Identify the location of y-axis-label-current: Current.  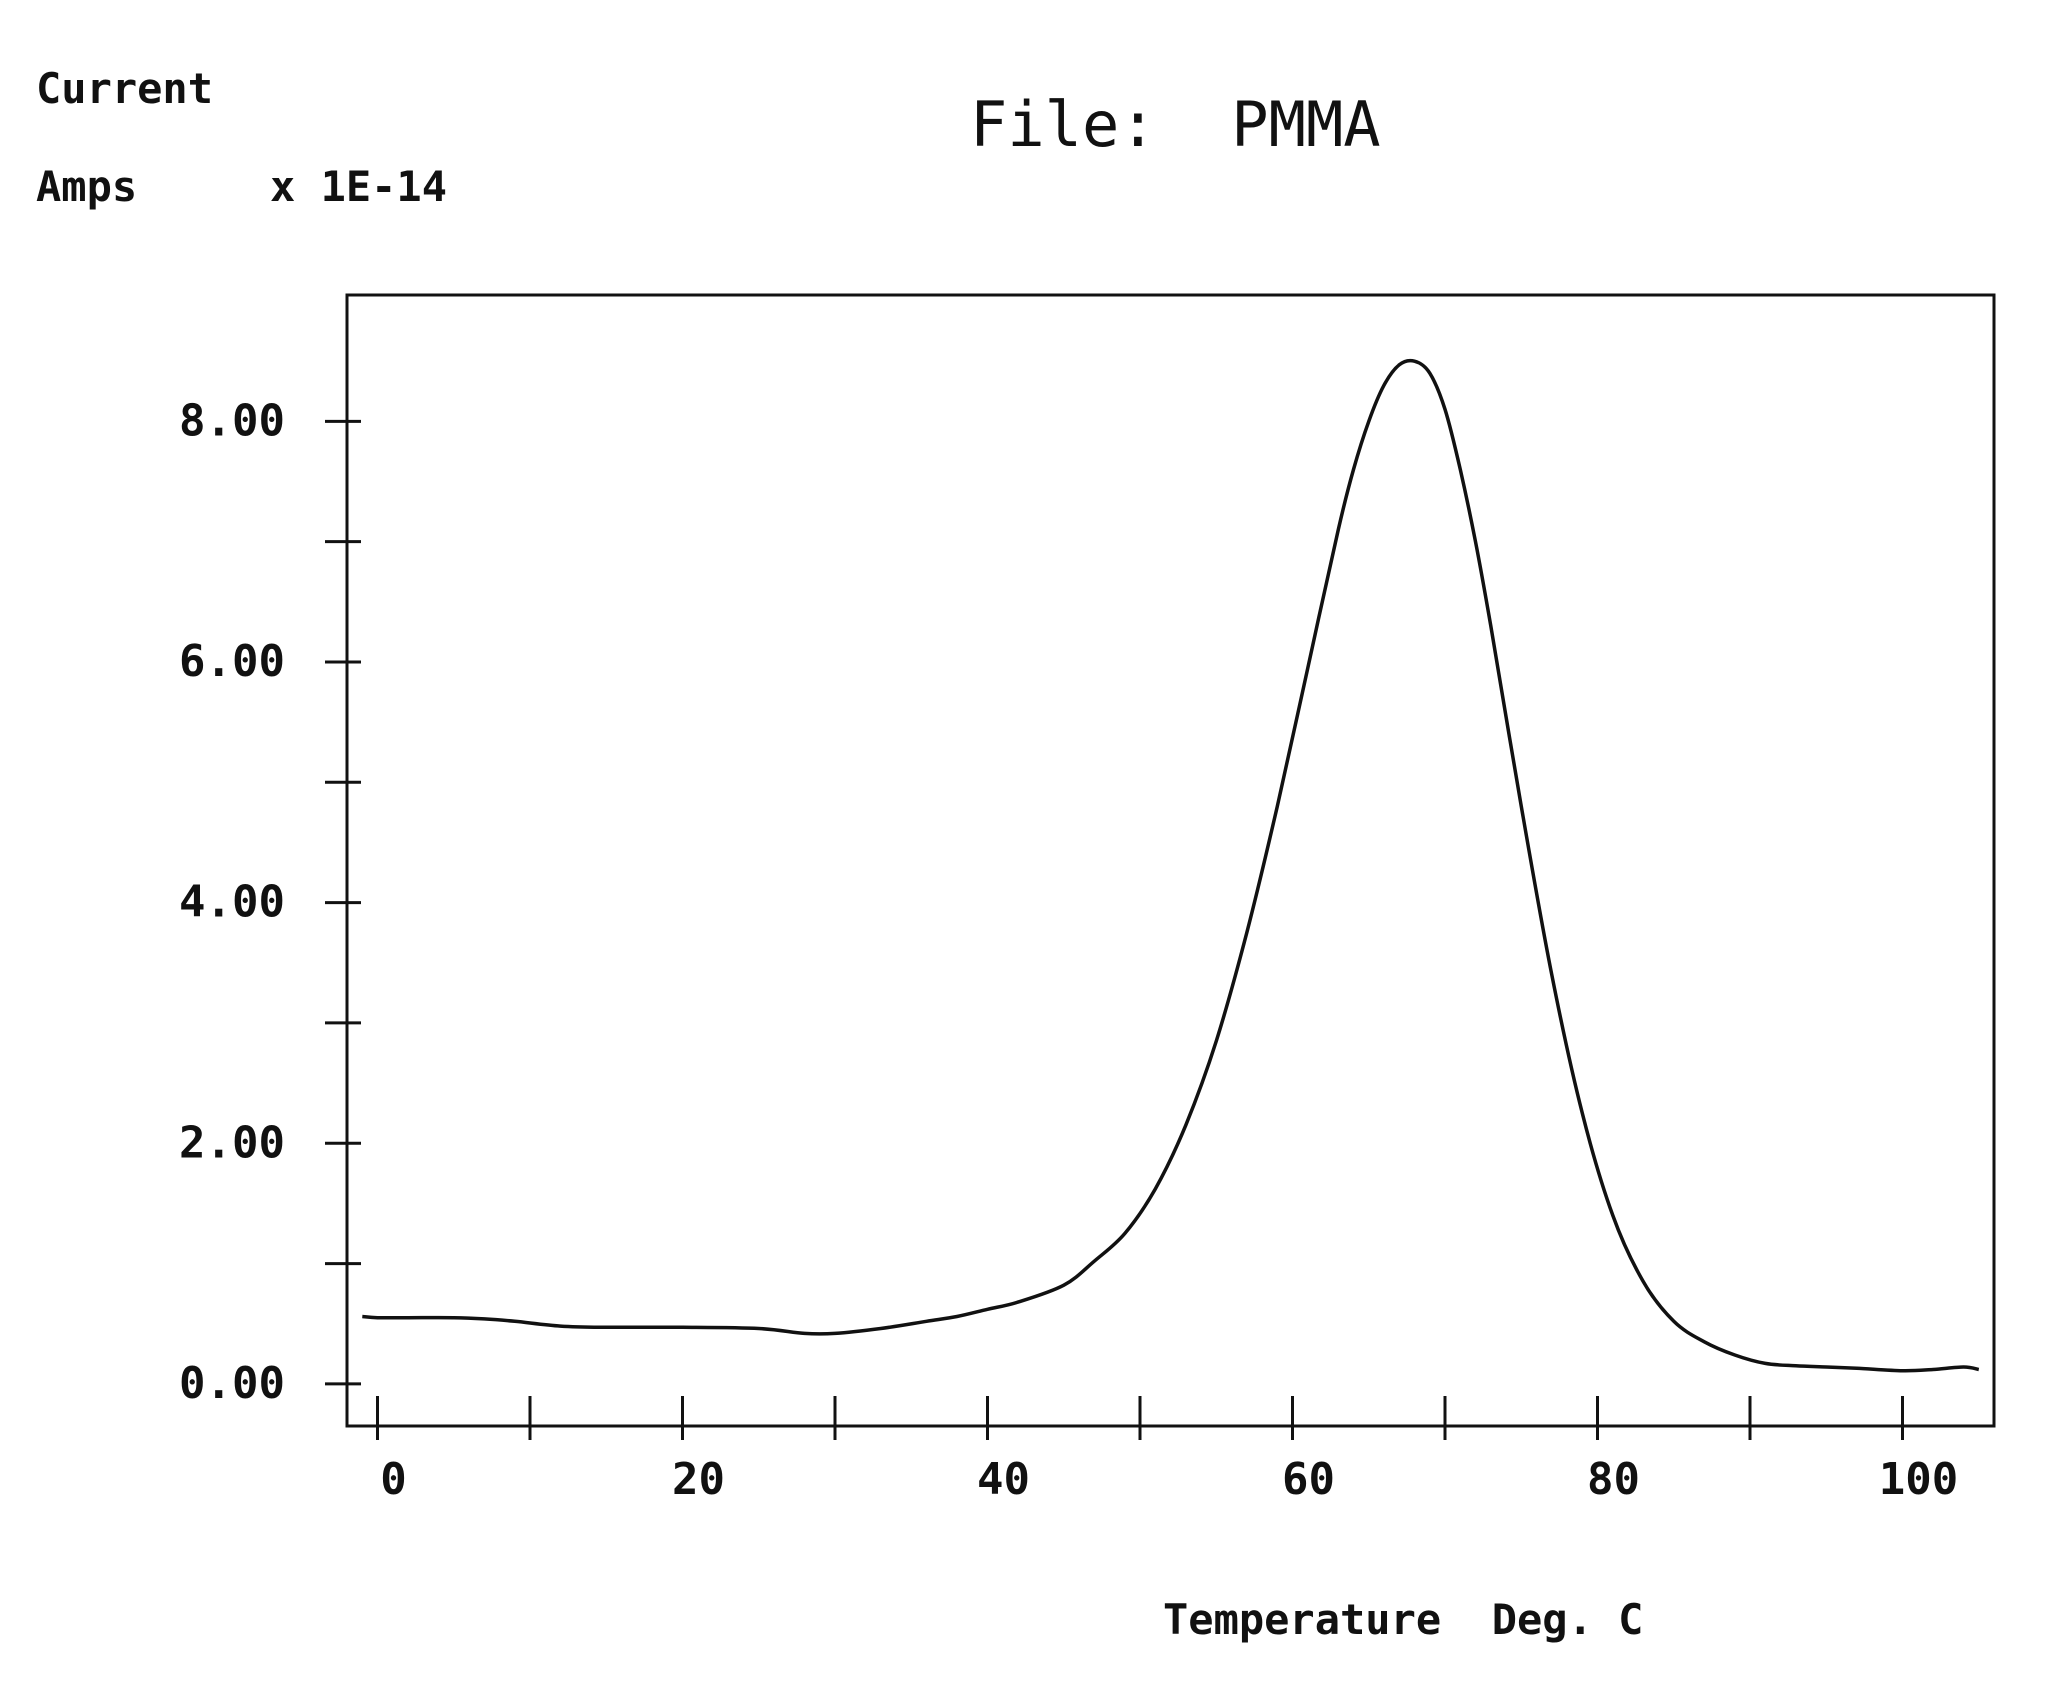
(125, 88).